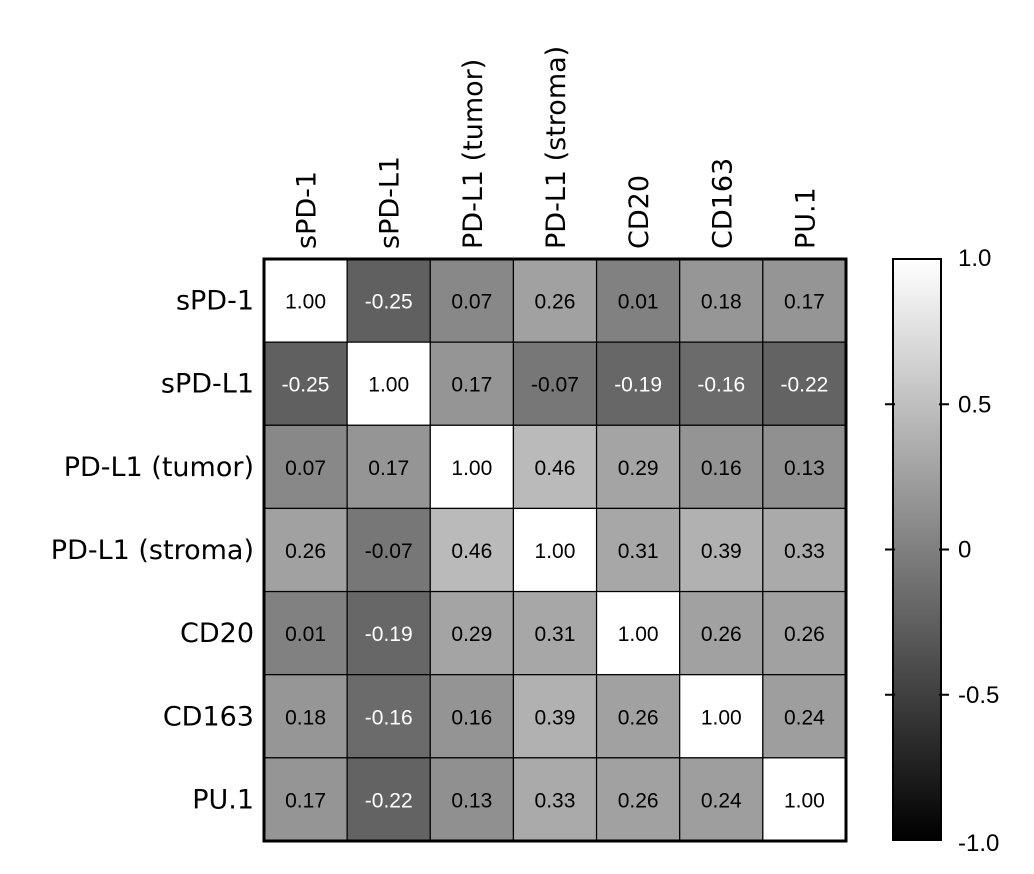  I want to click on column-label: sPD-1, so click(307, 210).